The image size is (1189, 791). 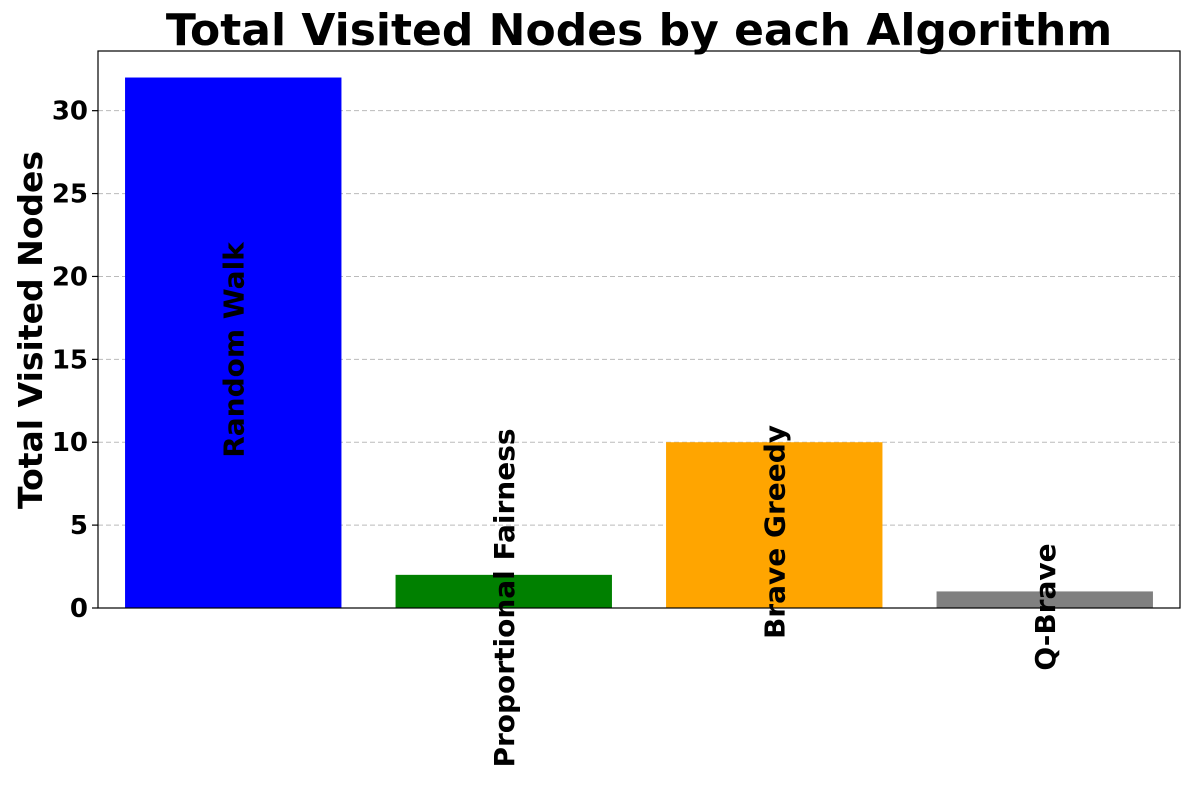 What do you see at coordinates (79, 526) in the screenshot?
I see `y-tick-label: 5` at bounding box center [79, 526].